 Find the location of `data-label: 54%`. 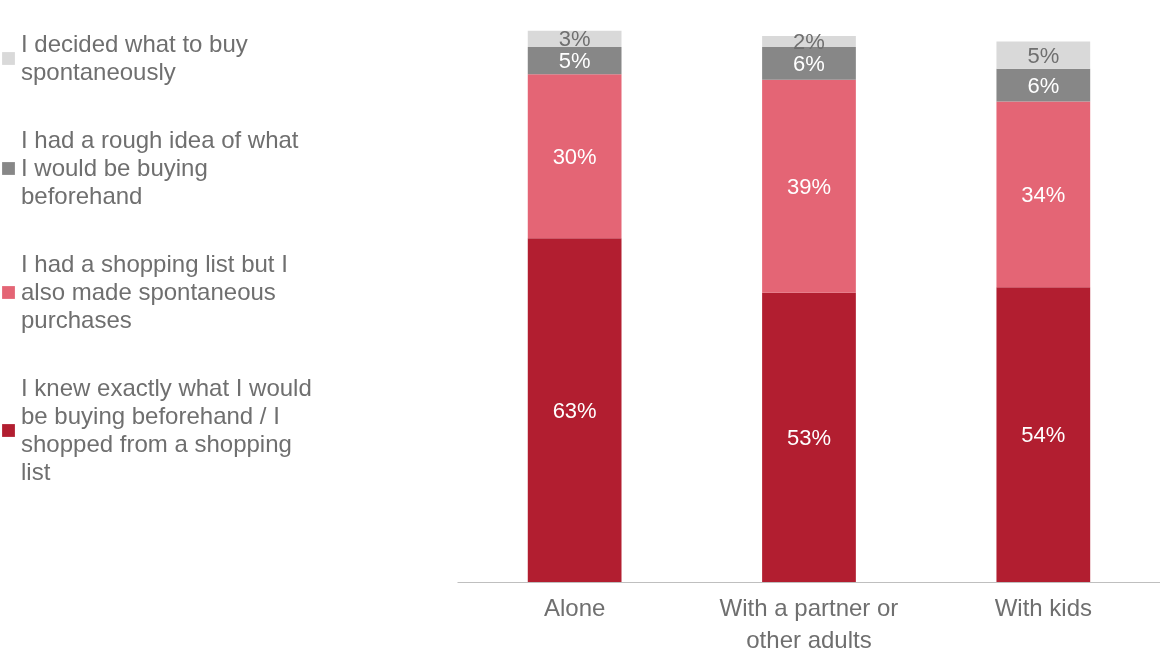

data-label: 54% is located at coordinates (1043, 435).